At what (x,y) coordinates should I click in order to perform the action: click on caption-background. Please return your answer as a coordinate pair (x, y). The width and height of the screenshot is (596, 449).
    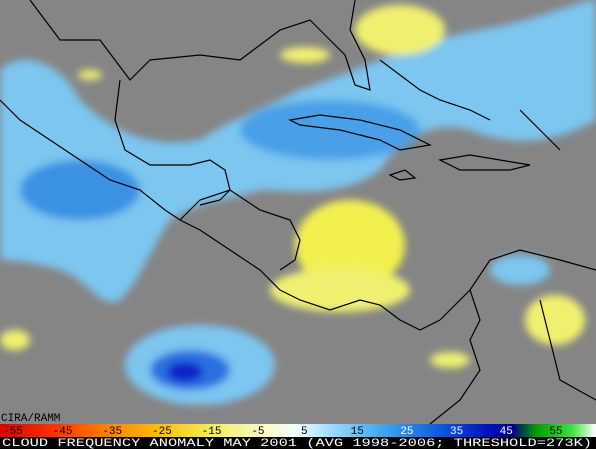
    Looking at the image, I should click on (298, 443).